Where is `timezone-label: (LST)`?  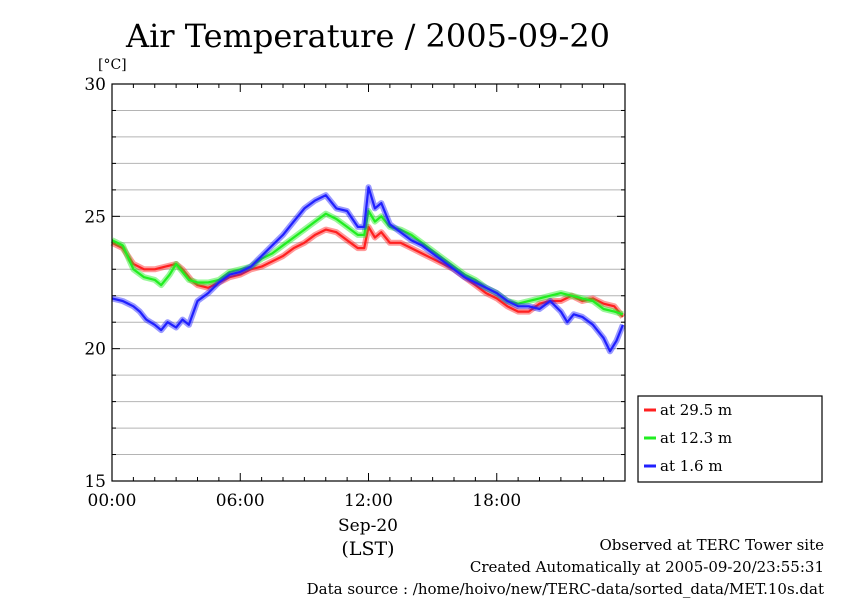 timezone-label: (LST) is located at coordinates (367, 549).